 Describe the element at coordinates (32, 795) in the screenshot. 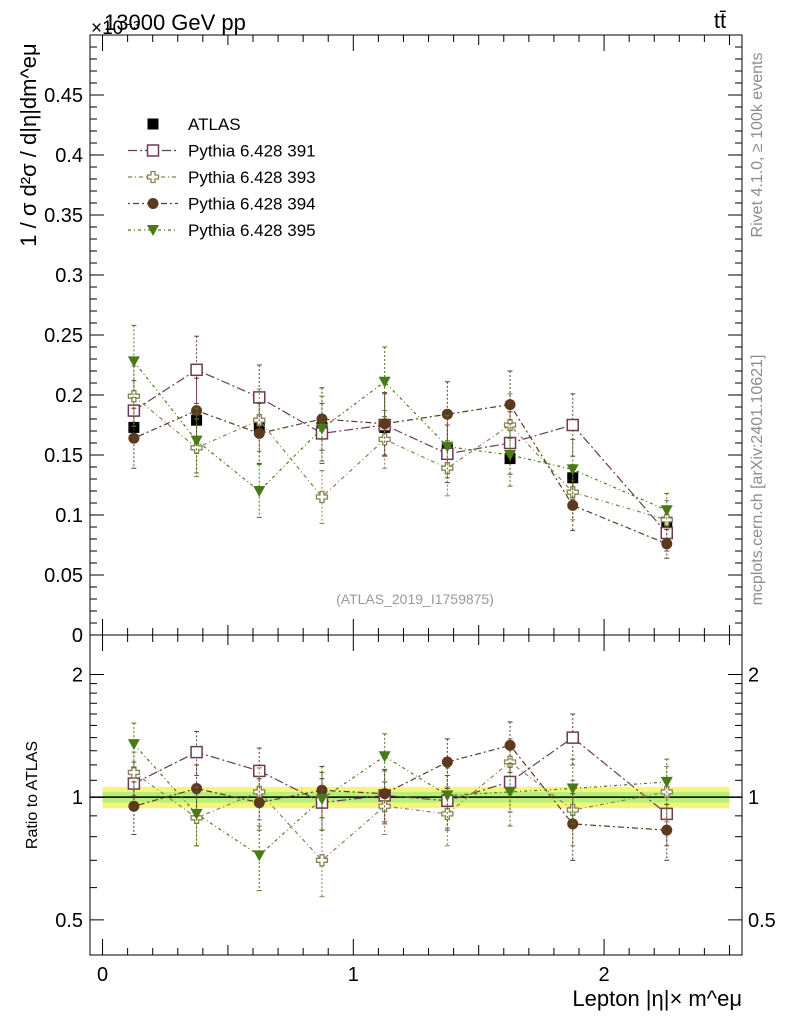

I see `ratio-y-axis-label: Ratio to ATLAS` at that location.